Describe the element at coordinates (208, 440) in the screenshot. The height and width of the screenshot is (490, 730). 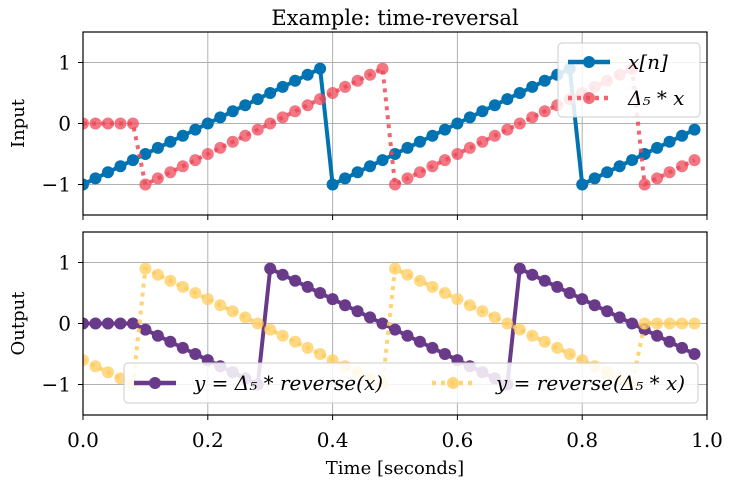
I see `output-xtick-label: 0.2` at that location.